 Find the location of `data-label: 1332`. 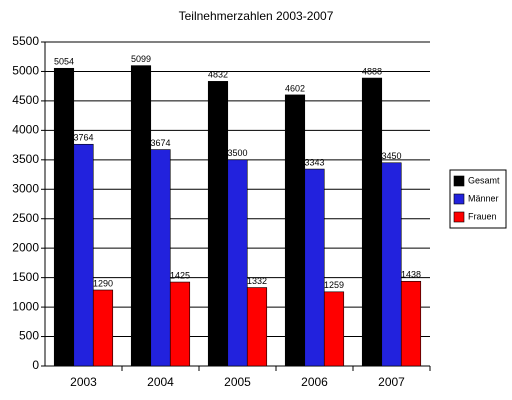

data-label: 1332 is located at coordinates (257, 281).